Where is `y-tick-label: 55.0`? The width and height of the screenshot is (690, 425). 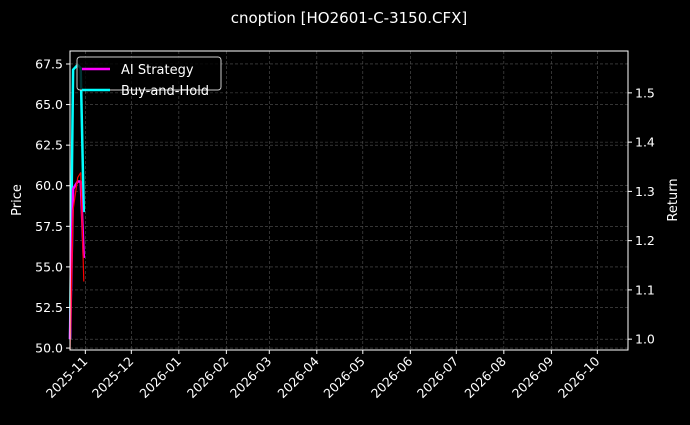 y-tick-label: 55.0 is located at coordinates (49, 266).